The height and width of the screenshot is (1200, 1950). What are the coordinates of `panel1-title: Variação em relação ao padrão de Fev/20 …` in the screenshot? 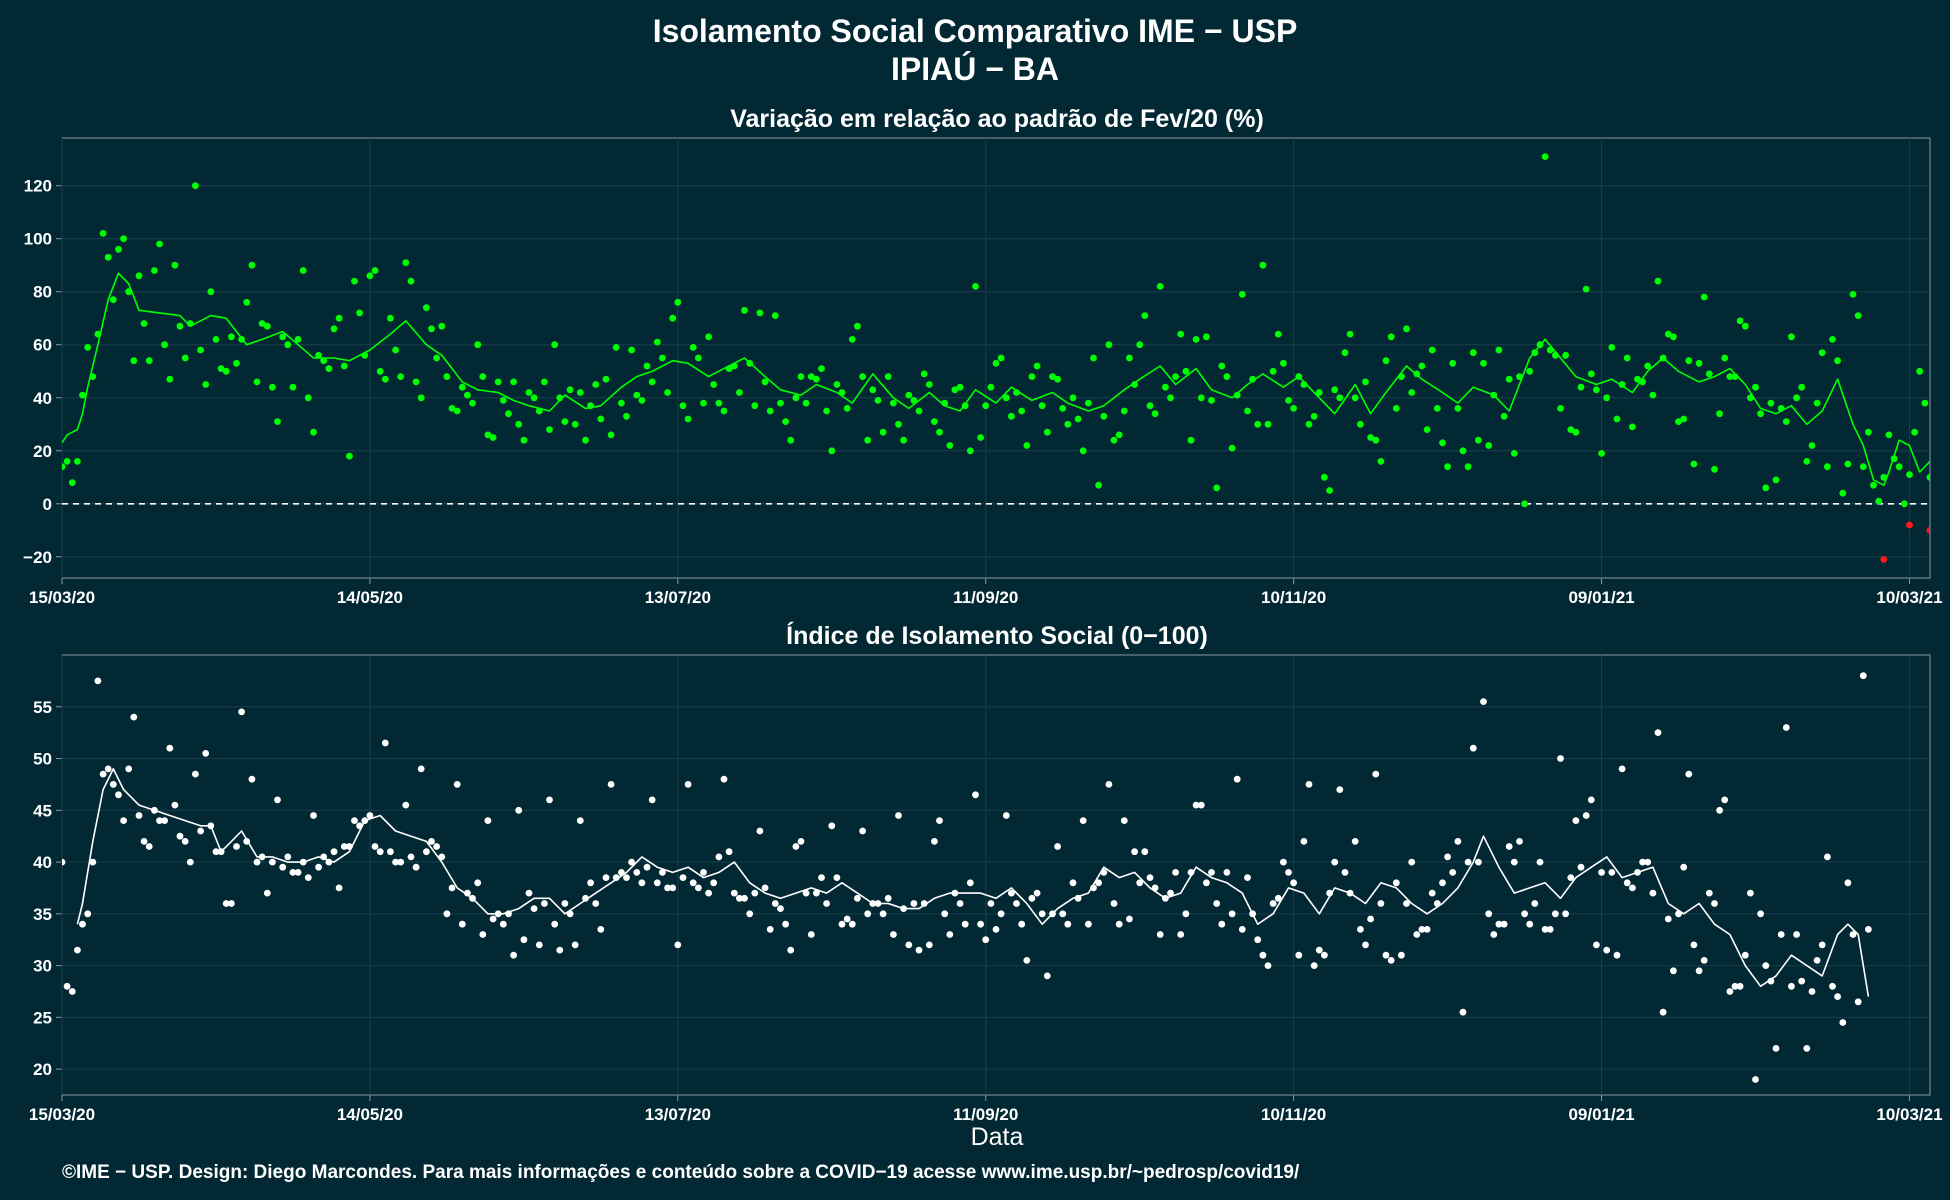 It's located at (997, 119).